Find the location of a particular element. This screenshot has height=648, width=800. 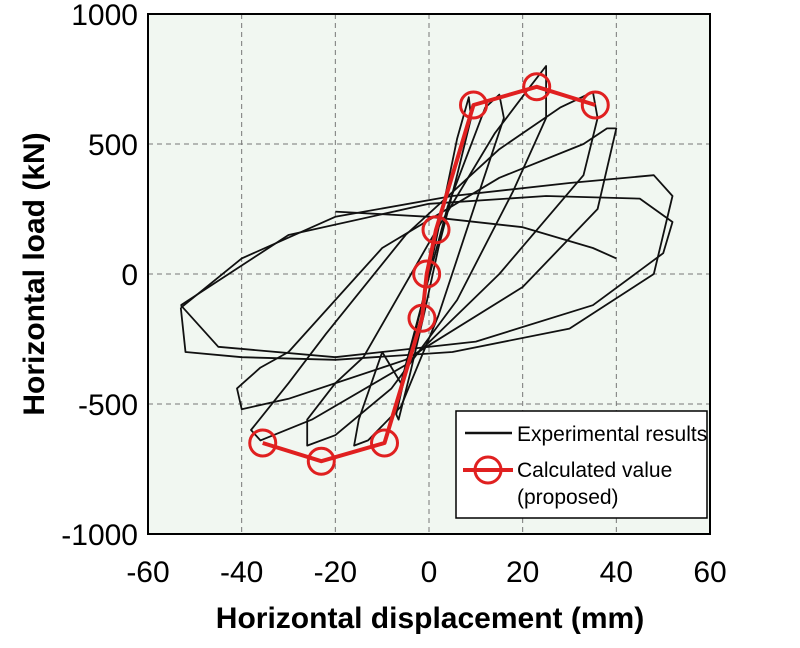

x-tick-label: -40 is located at coordinates (241, 572).